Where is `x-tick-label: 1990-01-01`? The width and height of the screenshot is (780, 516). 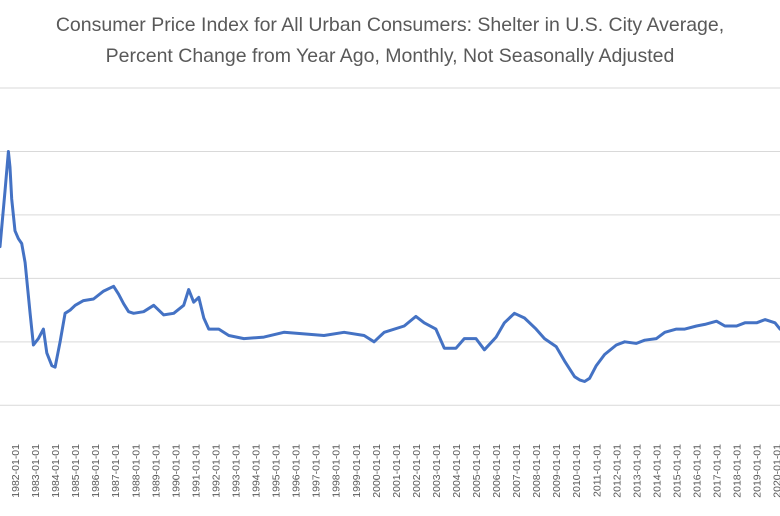 x-tick-label: 1990-01-01 is located at coordinates (176, 471).